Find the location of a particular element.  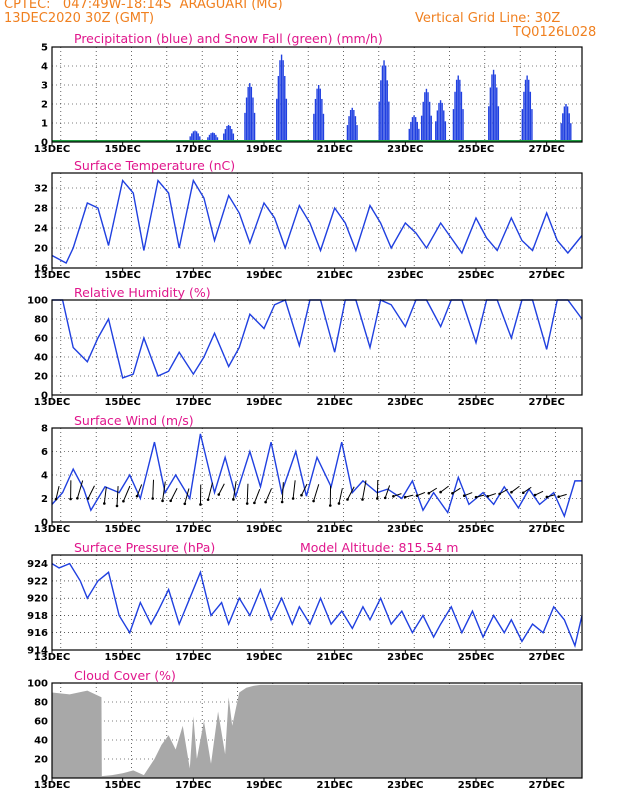

y-tick-label: 920 is located at coordinates (37, 599).